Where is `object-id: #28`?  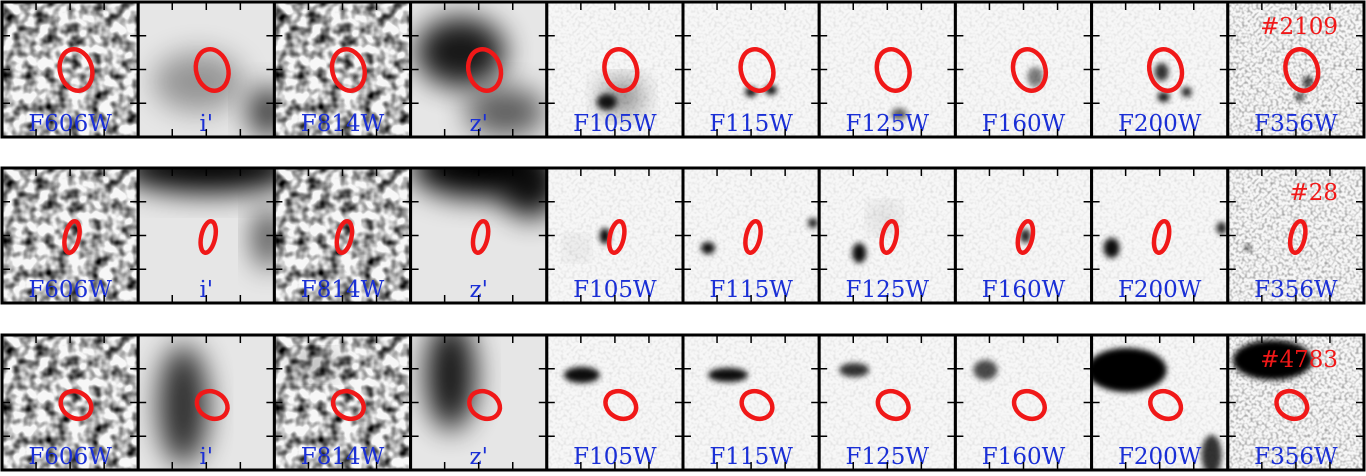 object-id: #28 is located at coordinates (1313, 193).